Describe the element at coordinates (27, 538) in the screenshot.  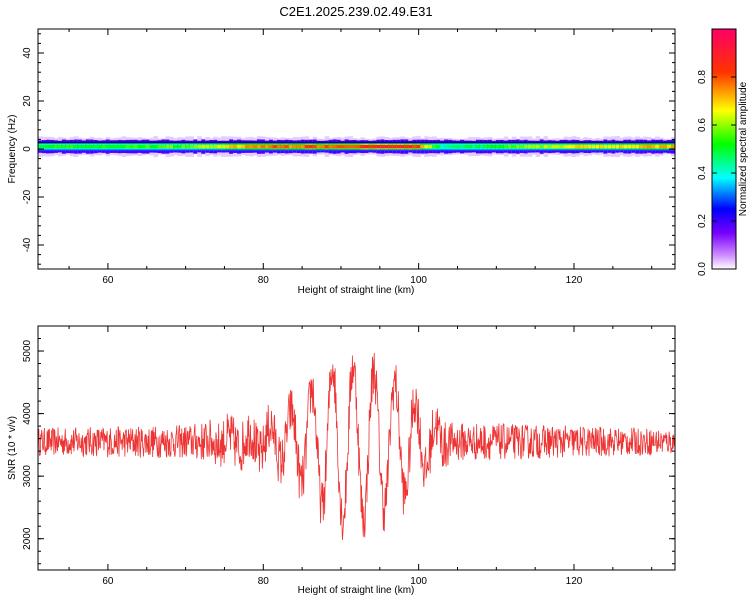
I see `snr-ytick-label: 2000` at that location.